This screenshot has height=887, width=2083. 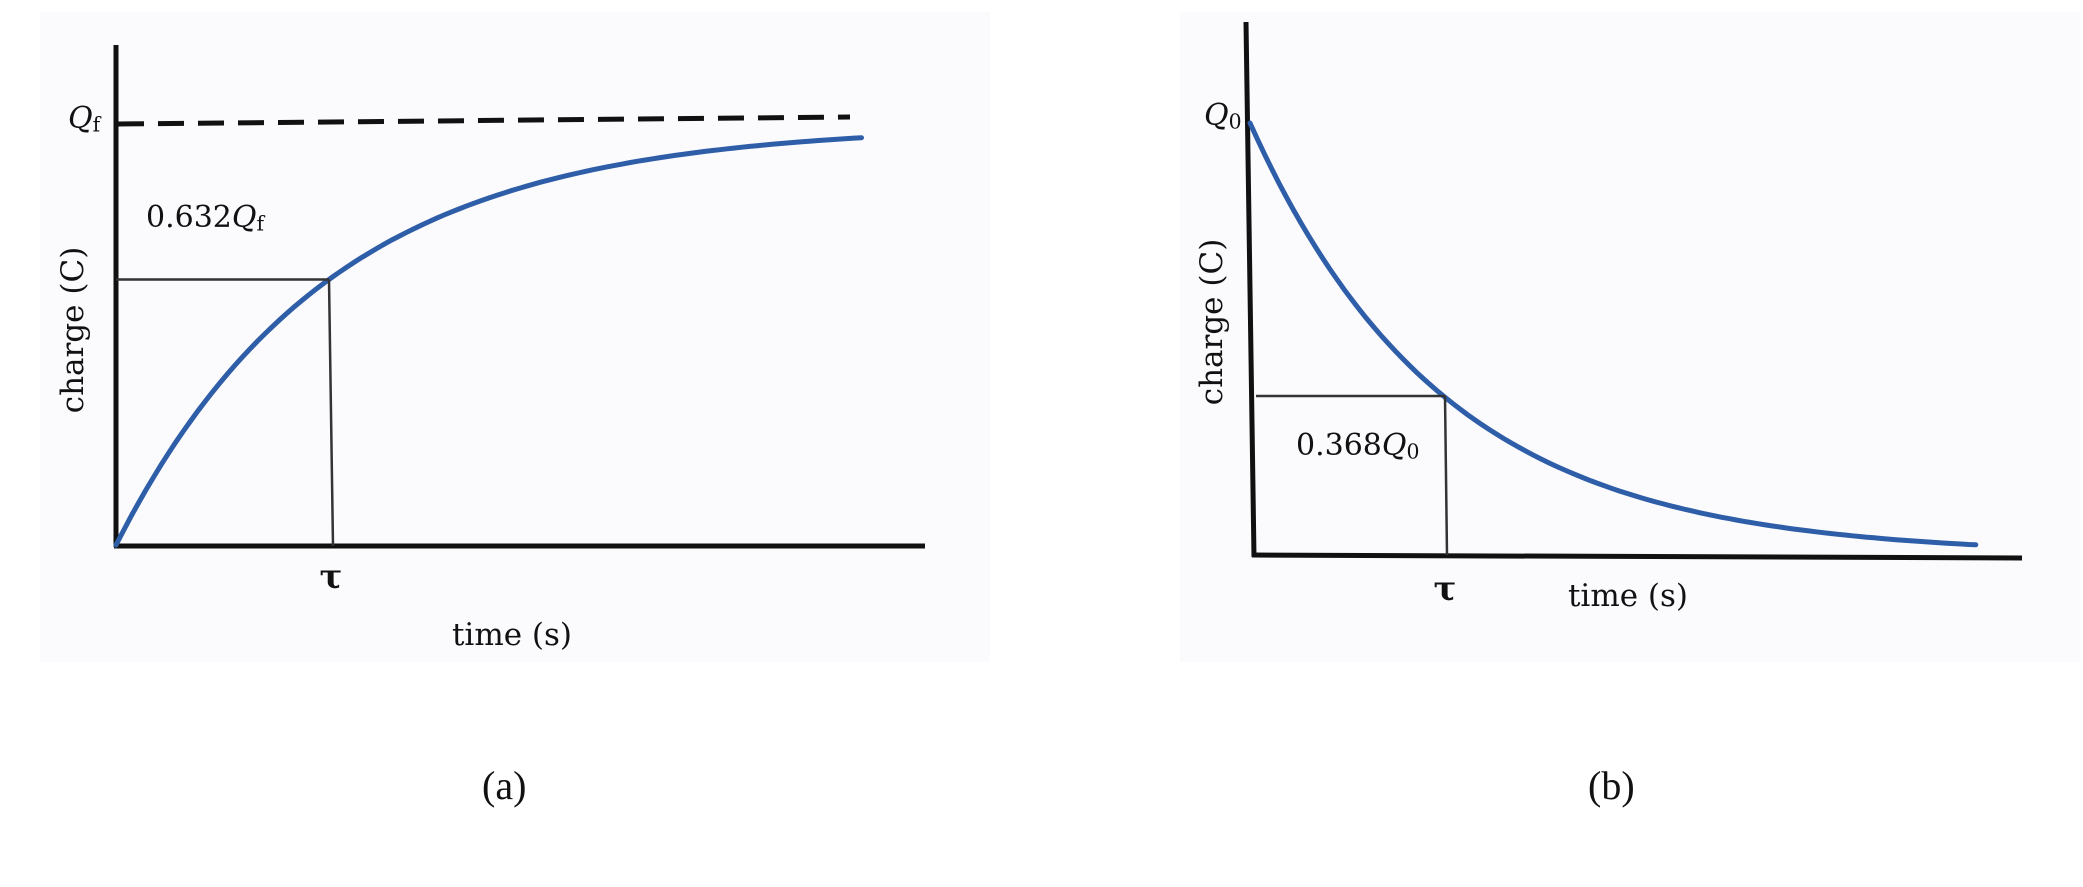 I want to click on asymptote-line, so click(x=484, y=120).